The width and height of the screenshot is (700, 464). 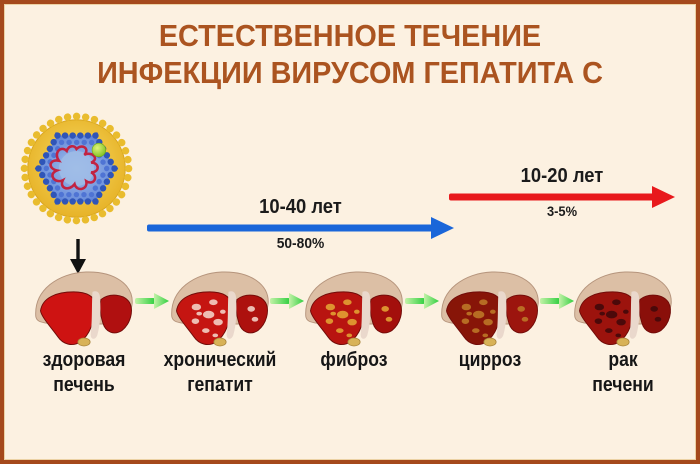 I want to click on stage-cirrhosis: цирроз, so click(x=490, y=320).